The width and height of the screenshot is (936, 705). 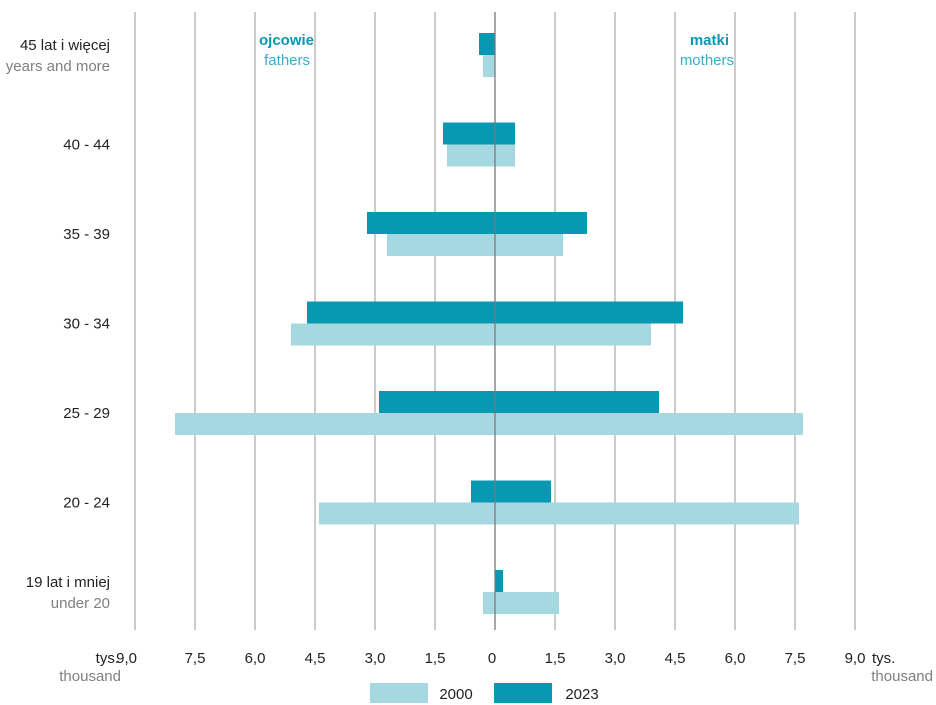 I want to click on legend: 2000 2023, so click(x=484, y=693).